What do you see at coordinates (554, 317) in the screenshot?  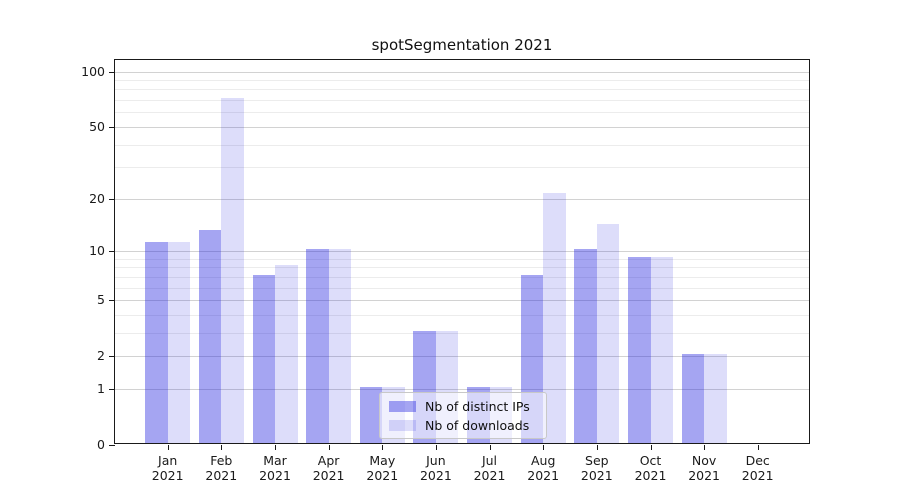 I see `bar-downloads-aug` at bounding box center [554, 317].